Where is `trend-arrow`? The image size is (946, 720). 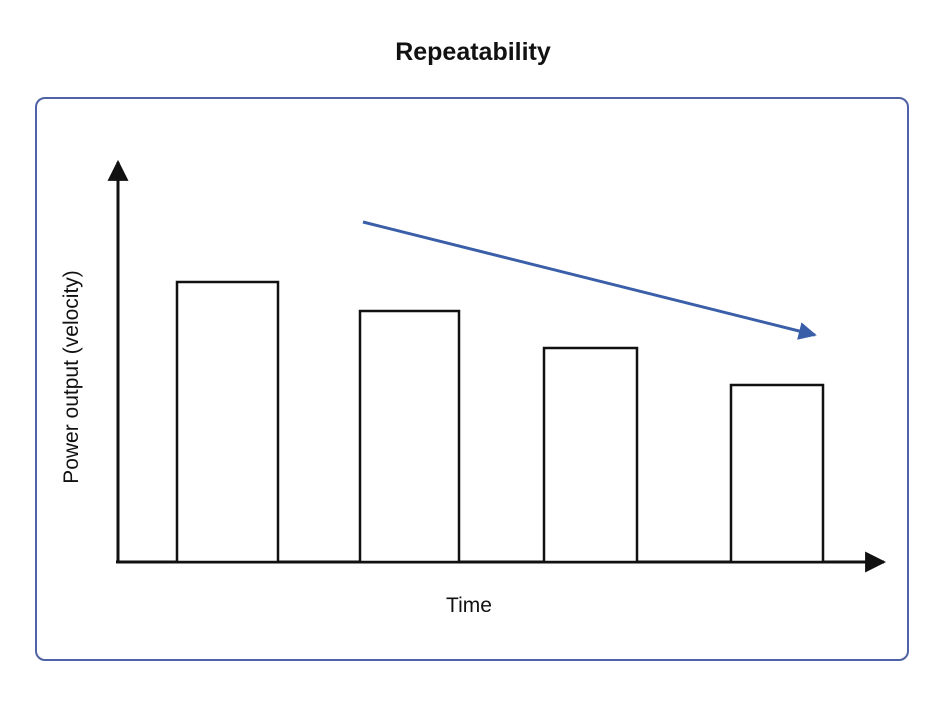 trend-arrow is located at coordinates (589, 280).